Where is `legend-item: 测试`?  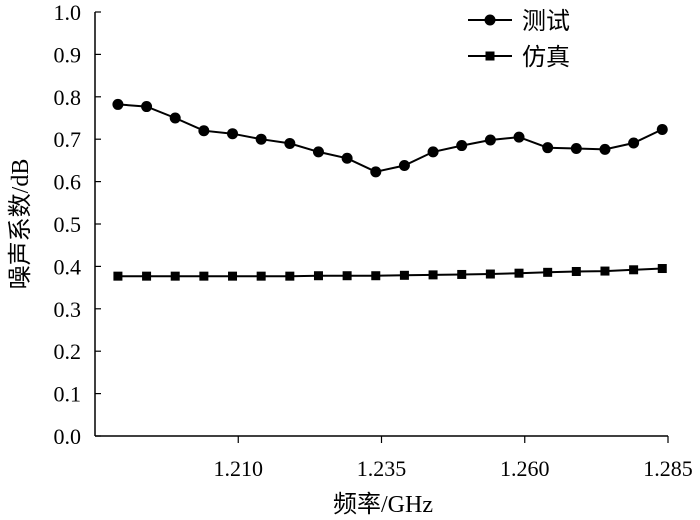 legend-item: 测试 is located at coordinates (519, 21).